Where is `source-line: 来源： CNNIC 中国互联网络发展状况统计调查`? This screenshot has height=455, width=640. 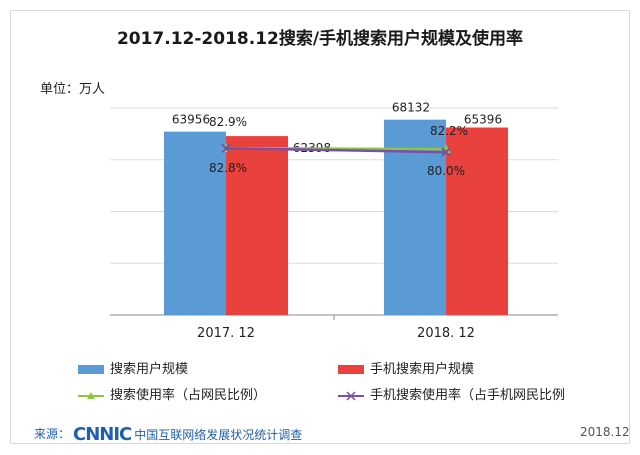 source-line: 来源： CNNIC 中国互联网络发展状况统计调查 is located at coordinates (168, 434).